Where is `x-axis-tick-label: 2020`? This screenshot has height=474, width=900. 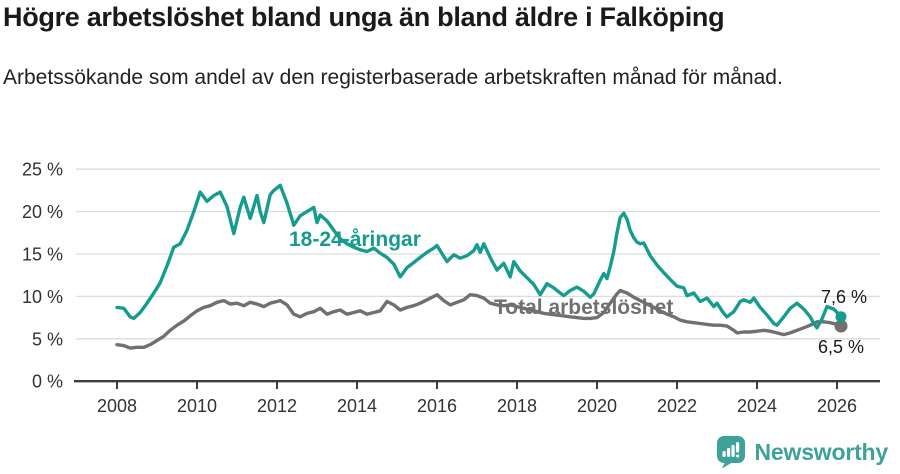
x-axis-tick-label: 2020 is located at coordinates (597, 406).